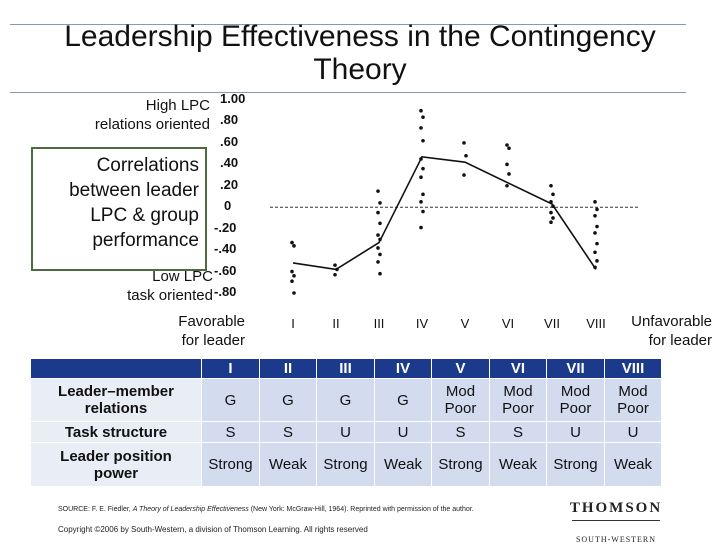 Image resolution: width=720 pixels, height=544 pixels. I want to click on y-tick-label: -.80, so click(225, 291).